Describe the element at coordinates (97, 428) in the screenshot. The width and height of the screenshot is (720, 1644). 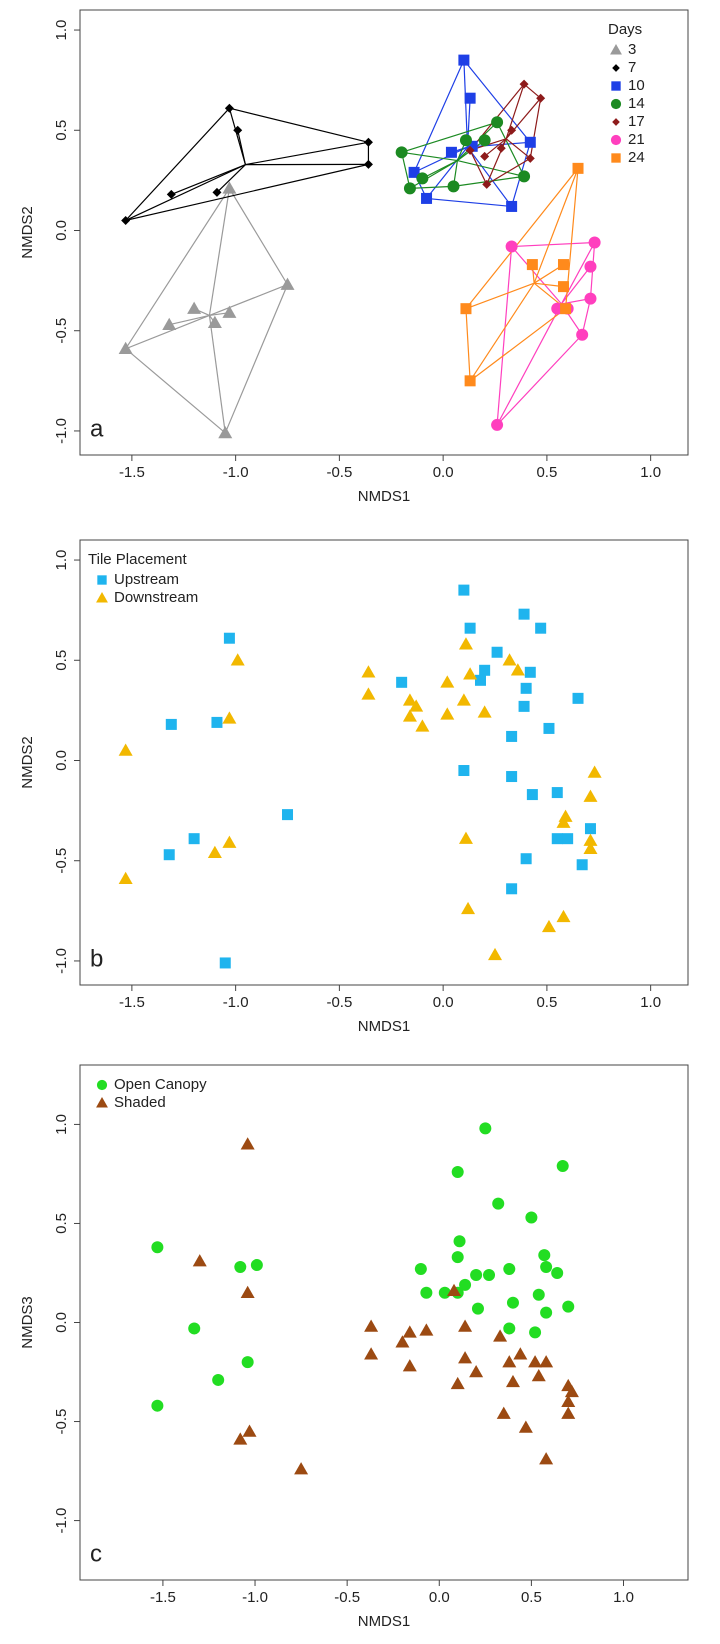
I see `panel-label: a` at that location.